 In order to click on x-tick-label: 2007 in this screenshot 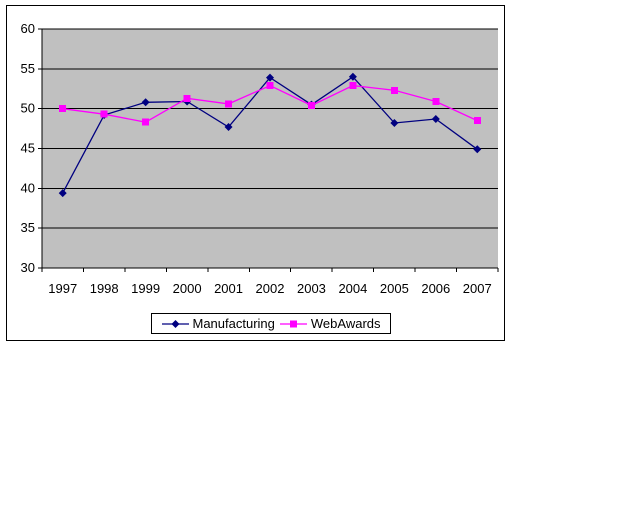, I will do `click(477, 288)`.